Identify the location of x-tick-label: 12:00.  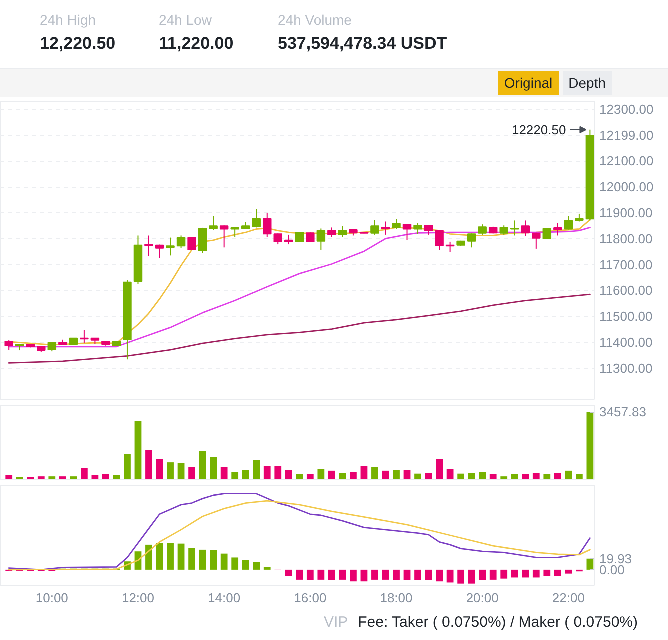
(138, 598).